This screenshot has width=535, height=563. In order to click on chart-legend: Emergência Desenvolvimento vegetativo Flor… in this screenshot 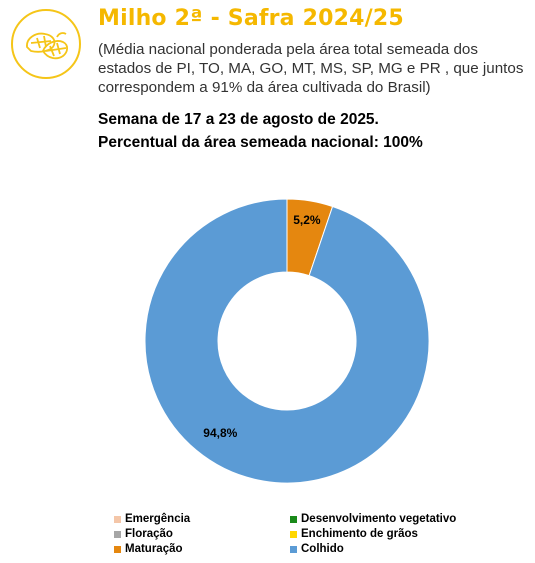, I will do `click(314, 534)`.